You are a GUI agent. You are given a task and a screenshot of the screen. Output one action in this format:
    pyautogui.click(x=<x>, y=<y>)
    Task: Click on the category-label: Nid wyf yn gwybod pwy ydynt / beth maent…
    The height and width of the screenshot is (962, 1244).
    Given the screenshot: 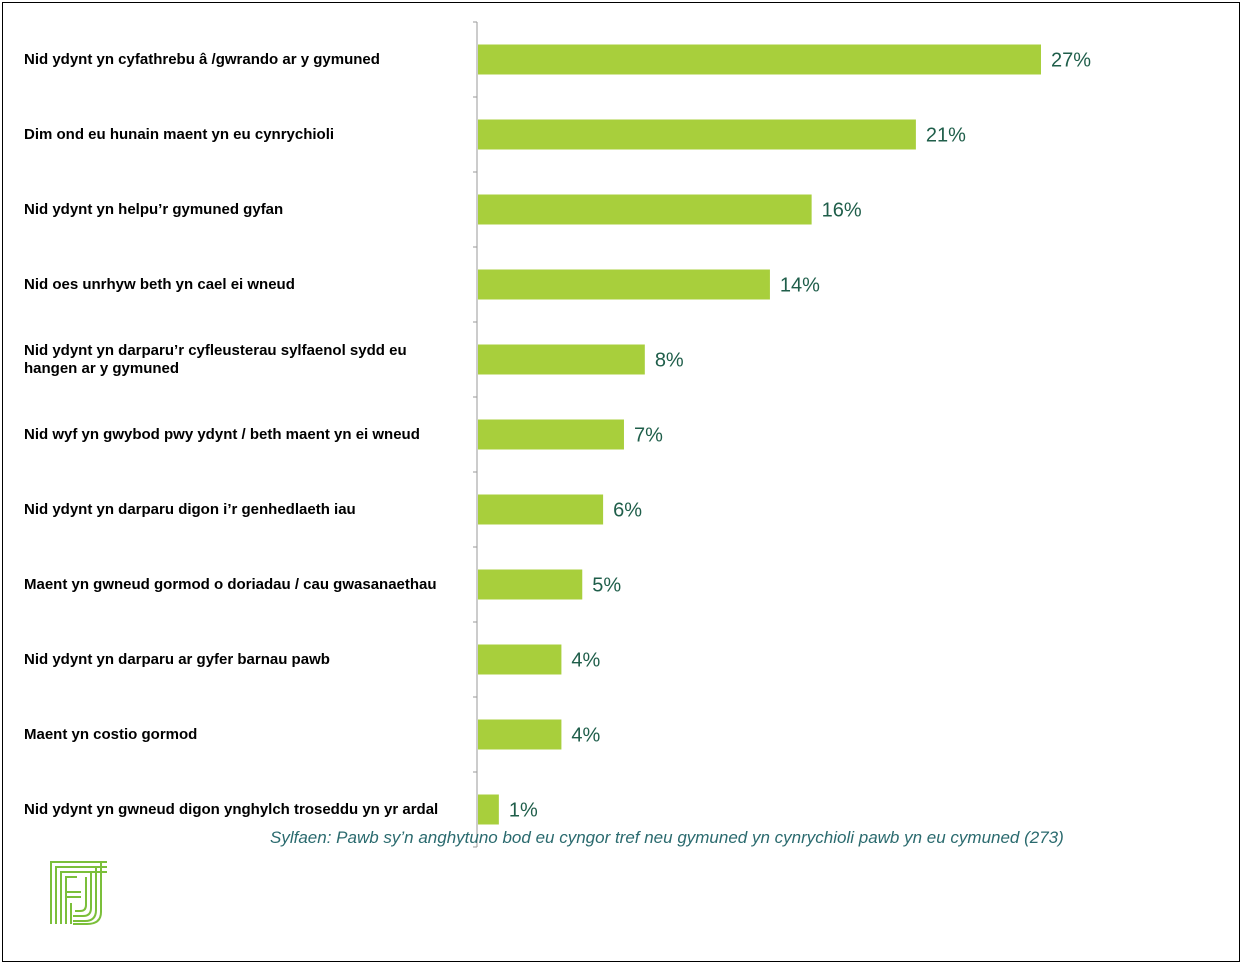 What is the action you would take?
    pyautogui.click(x=239, y=435)
    